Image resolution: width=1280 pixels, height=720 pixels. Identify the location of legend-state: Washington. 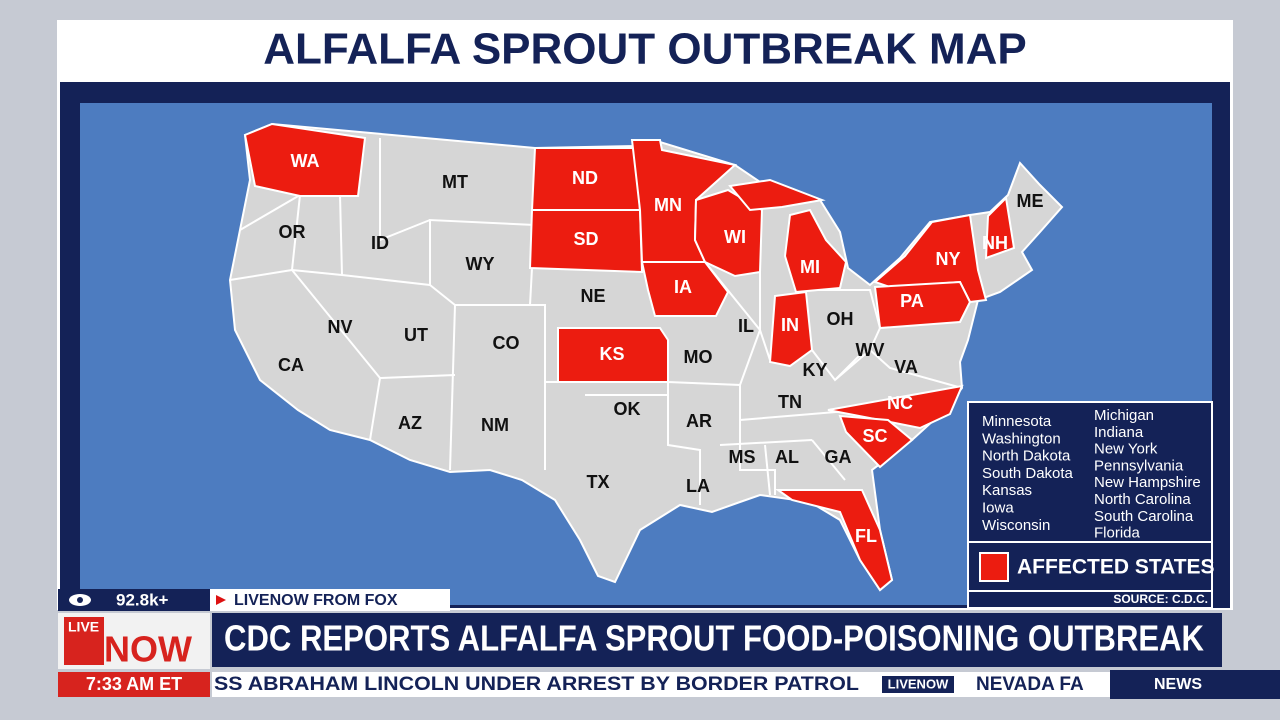
(1021, 438).